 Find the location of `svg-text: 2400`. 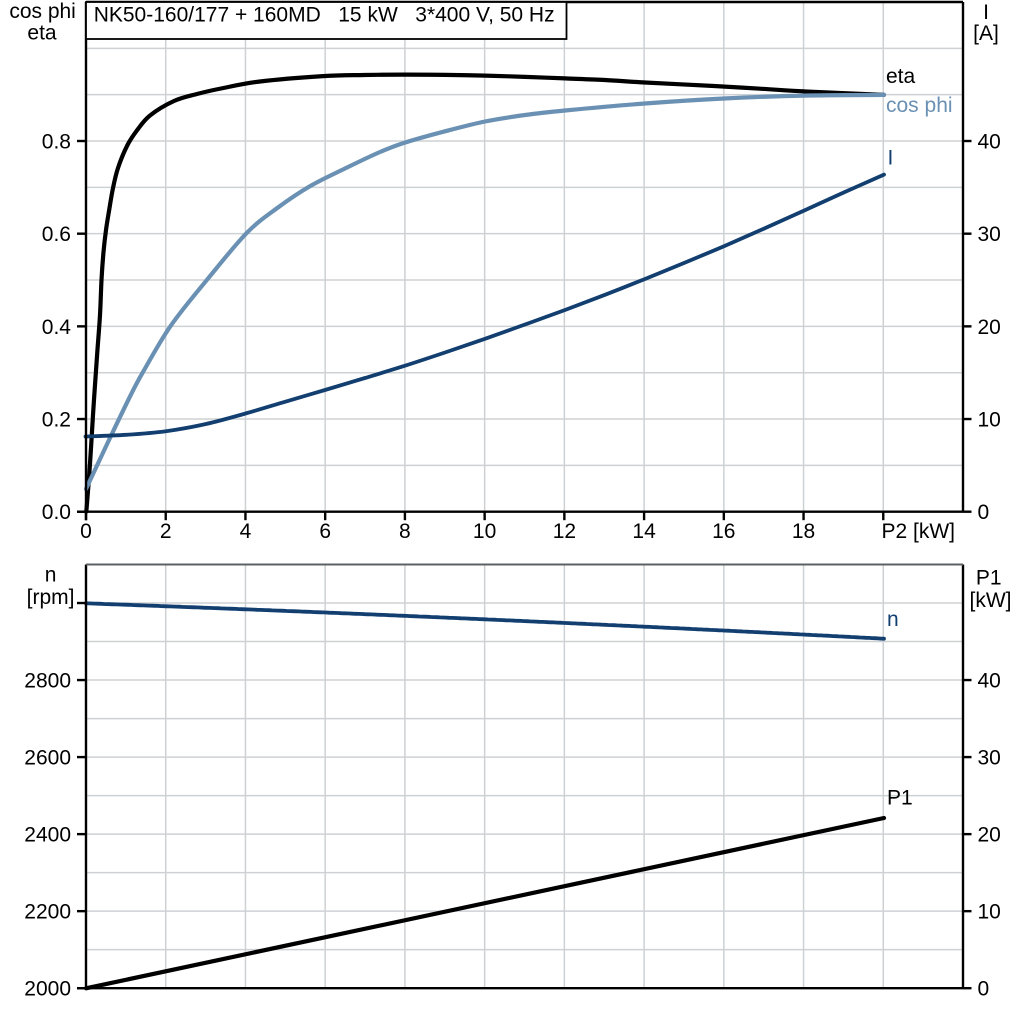

svg-text: 2400 is located at coordinates (47, 835).